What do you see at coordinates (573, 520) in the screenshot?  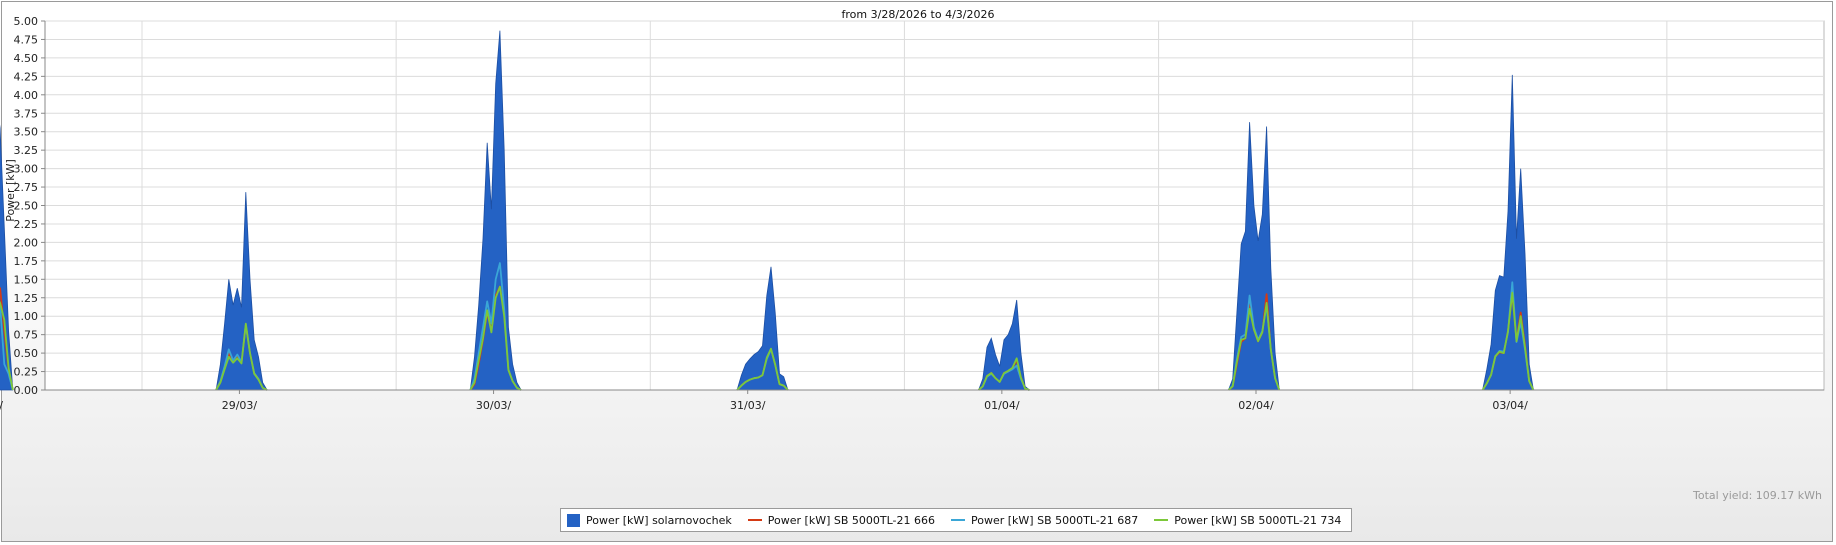 I see `legend-swatch-solarnovochek` at bounding box center [573, 520].